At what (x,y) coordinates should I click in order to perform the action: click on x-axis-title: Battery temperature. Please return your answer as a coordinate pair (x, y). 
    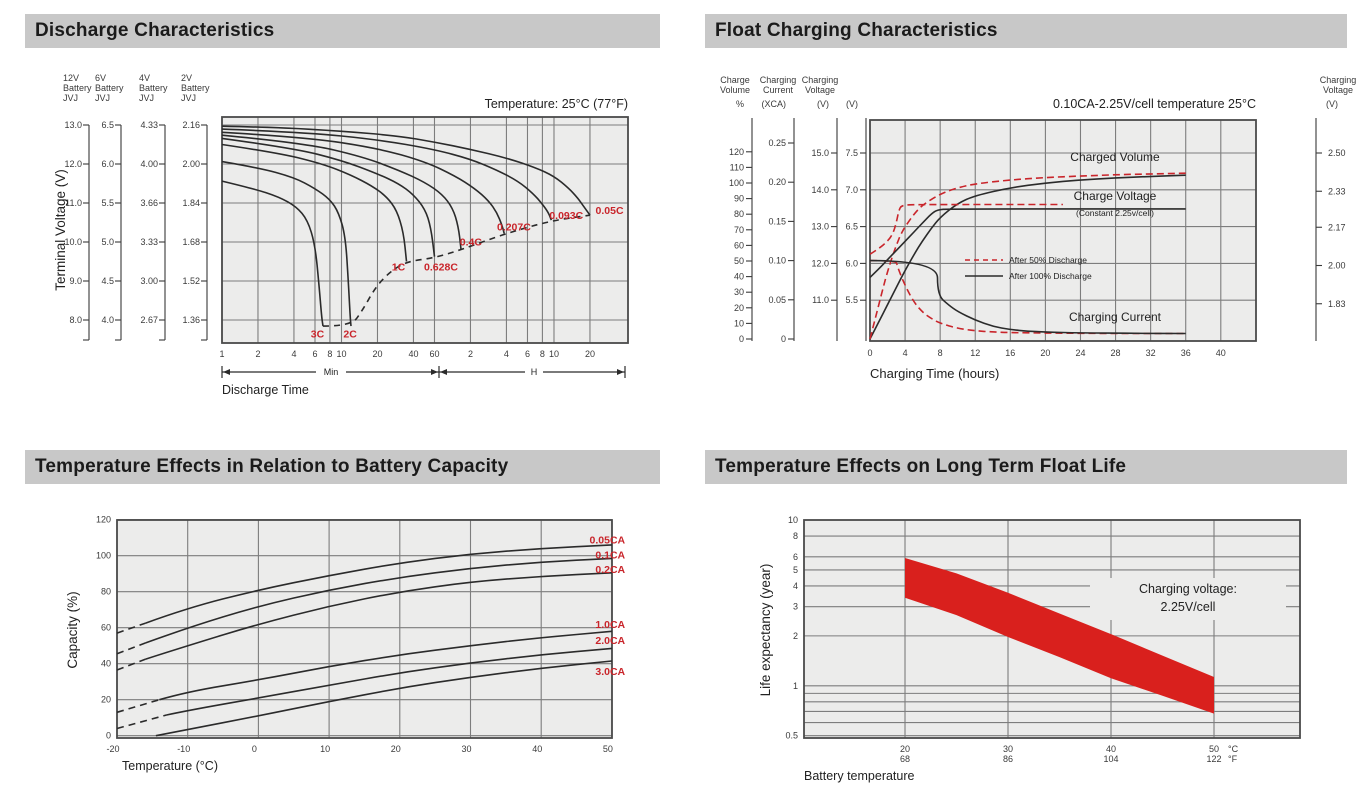
    Looking at the image, I should click on (859, 776).